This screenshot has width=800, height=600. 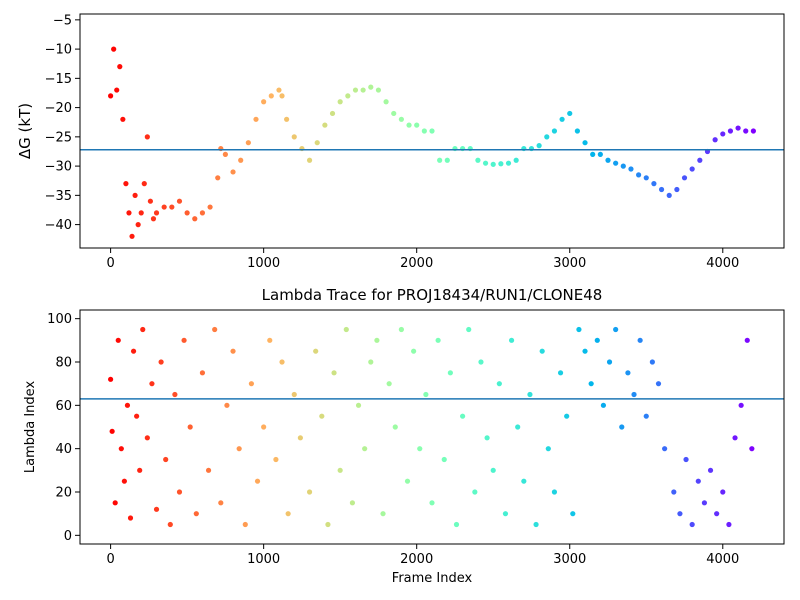 I want to click on delta-g-y-axis-label: ΔG (kT), so click(x=25, y=131).